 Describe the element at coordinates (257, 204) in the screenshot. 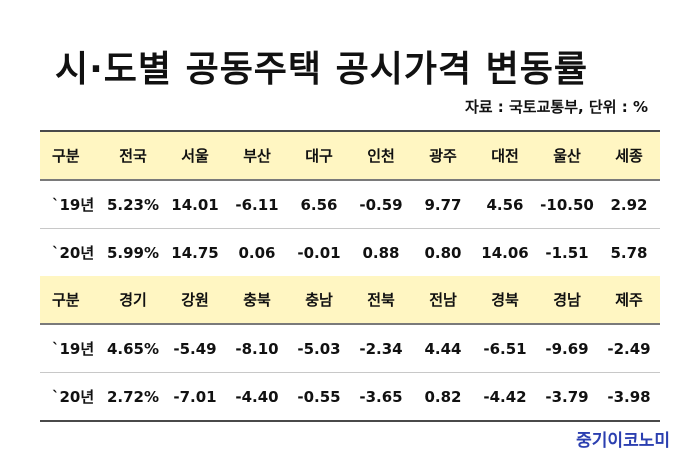

I see `table-cell: -6.11` at that location.